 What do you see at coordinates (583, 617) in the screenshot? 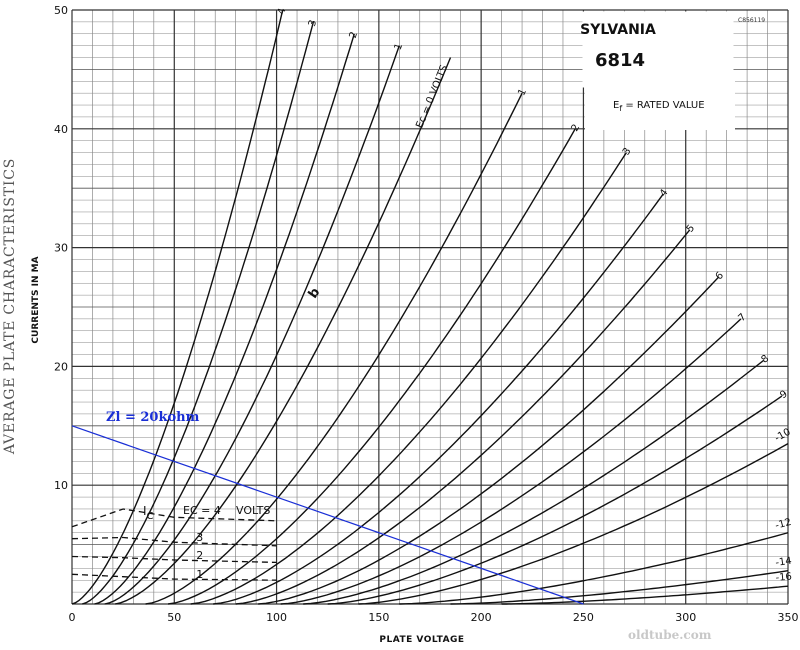
I see `x-tick-label: 250` at bounding box center [583, 617].